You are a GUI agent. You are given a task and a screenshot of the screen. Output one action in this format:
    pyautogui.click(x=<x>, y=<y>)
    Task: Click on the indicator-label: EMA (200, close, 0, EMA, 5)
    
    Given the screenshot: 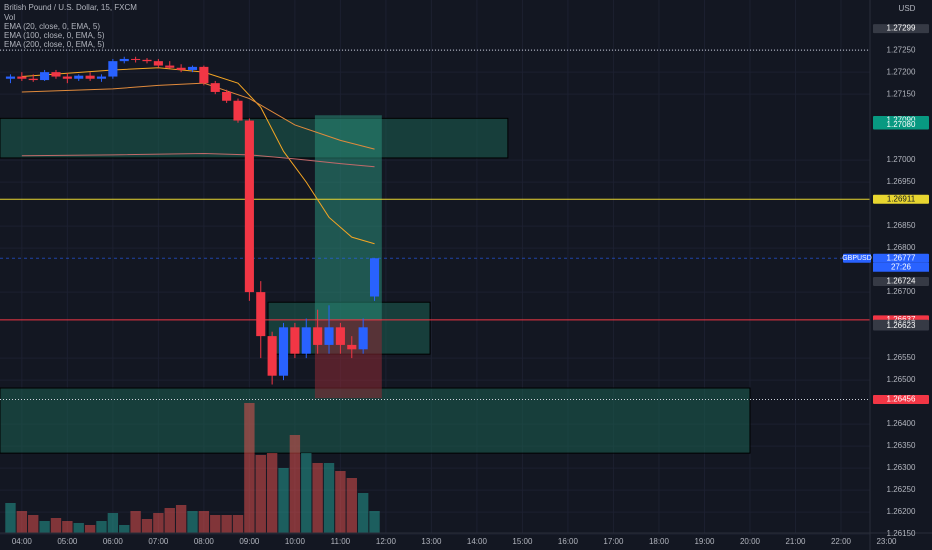 What is the action you would take?
    pyautogui.click(x=54, y=44)
    